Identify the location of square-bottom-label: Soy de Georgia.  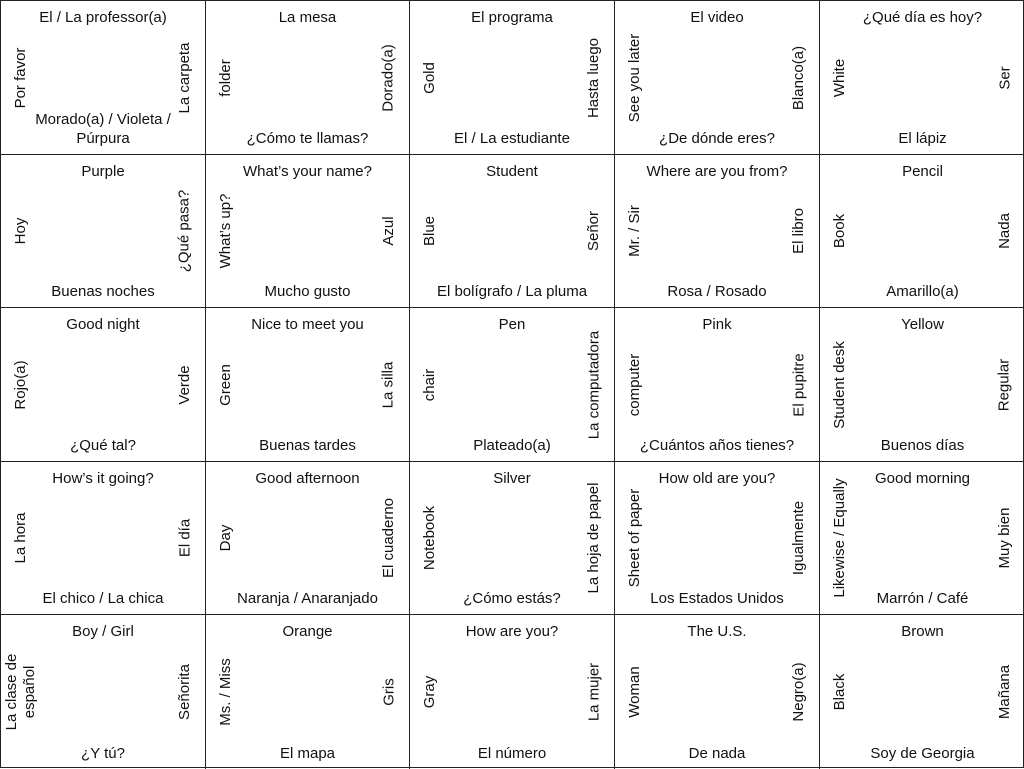
(922, 753).